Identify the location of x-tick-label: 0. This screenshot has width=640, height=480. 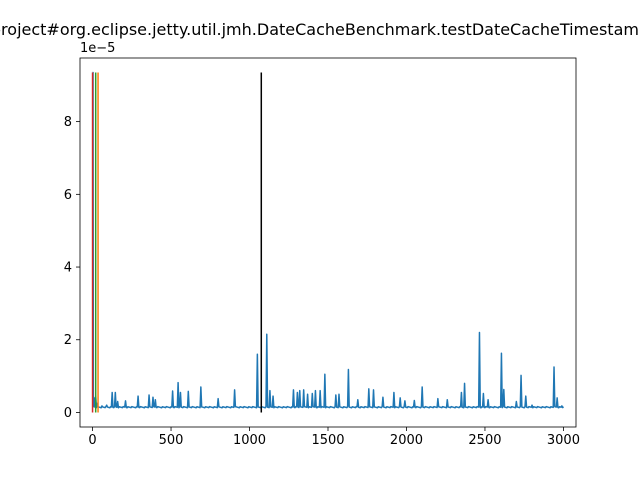
(92, 440).